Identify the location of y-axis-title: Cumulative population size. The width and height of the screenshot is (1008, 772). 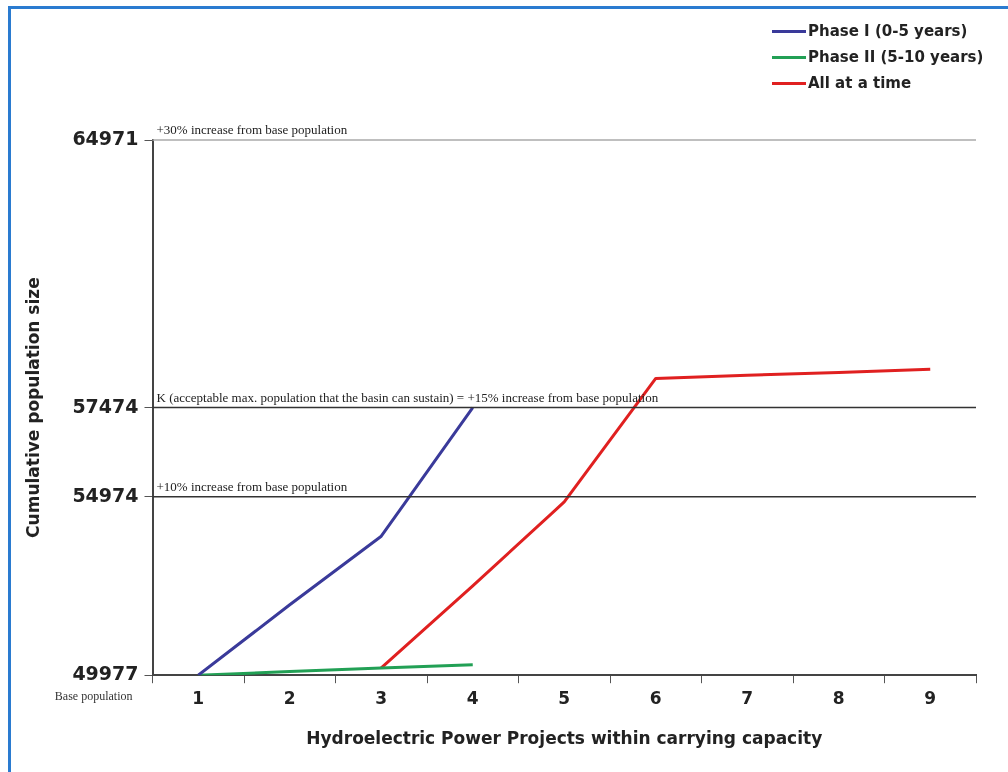
(32, 407).